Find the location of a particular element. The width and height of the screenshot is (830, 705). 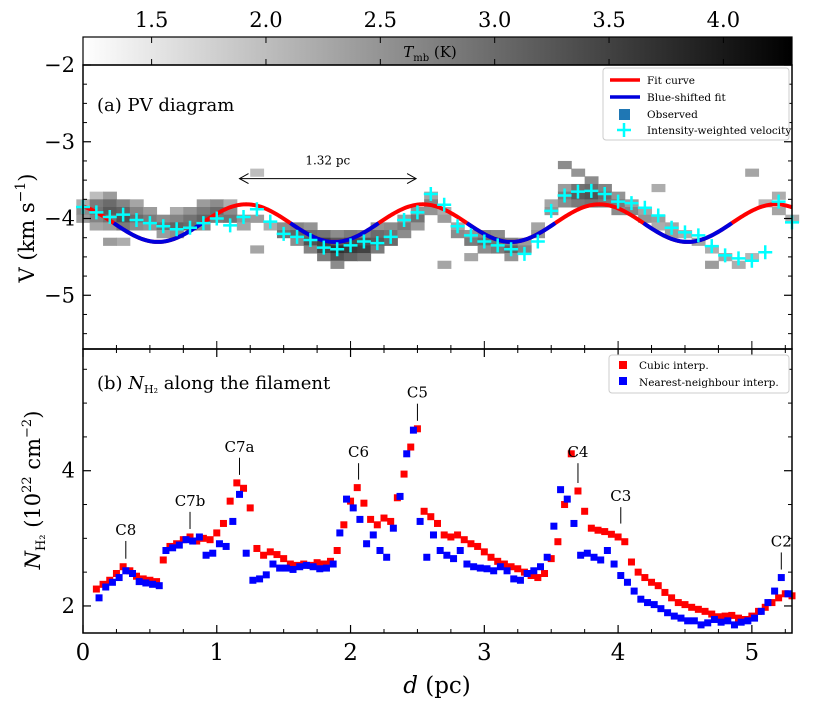

colorbar-gradient is located at coordinates (437, 51).